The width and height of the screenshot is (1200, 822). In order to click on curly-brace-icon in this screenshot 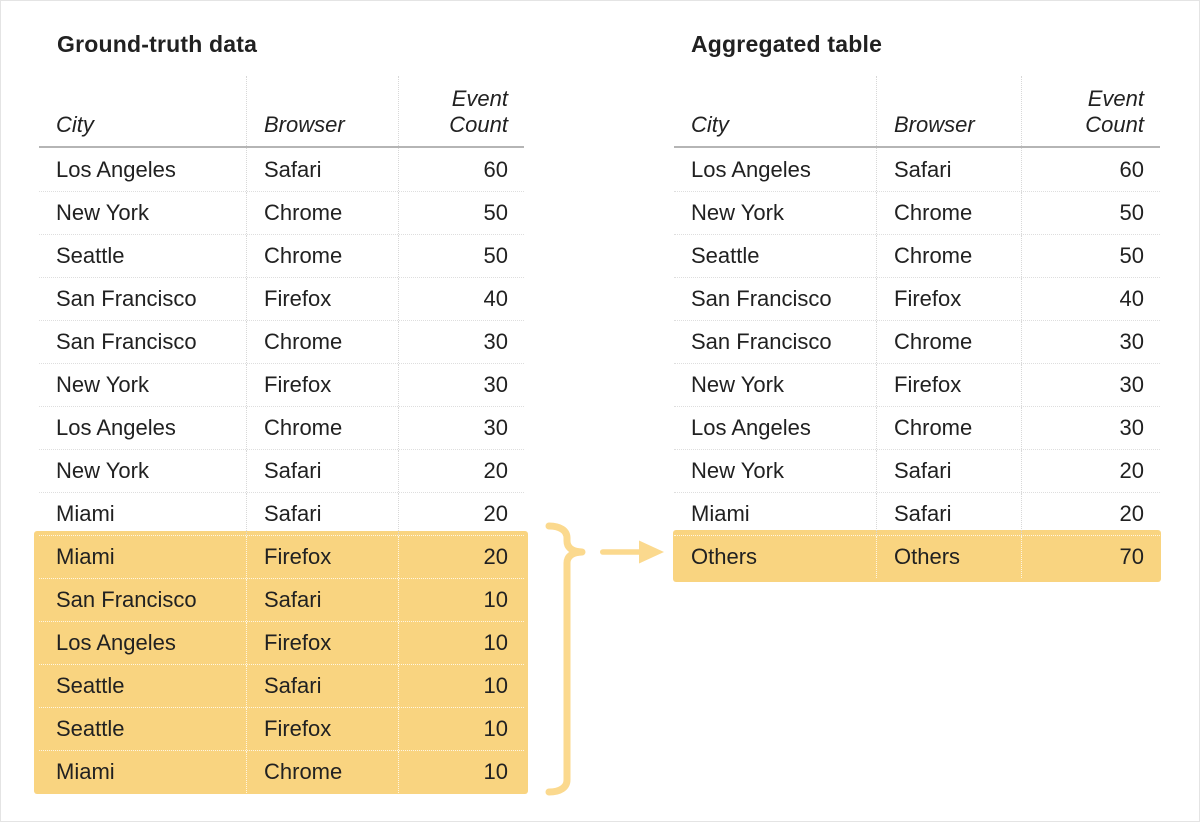, I will do `click(565, 659)`.